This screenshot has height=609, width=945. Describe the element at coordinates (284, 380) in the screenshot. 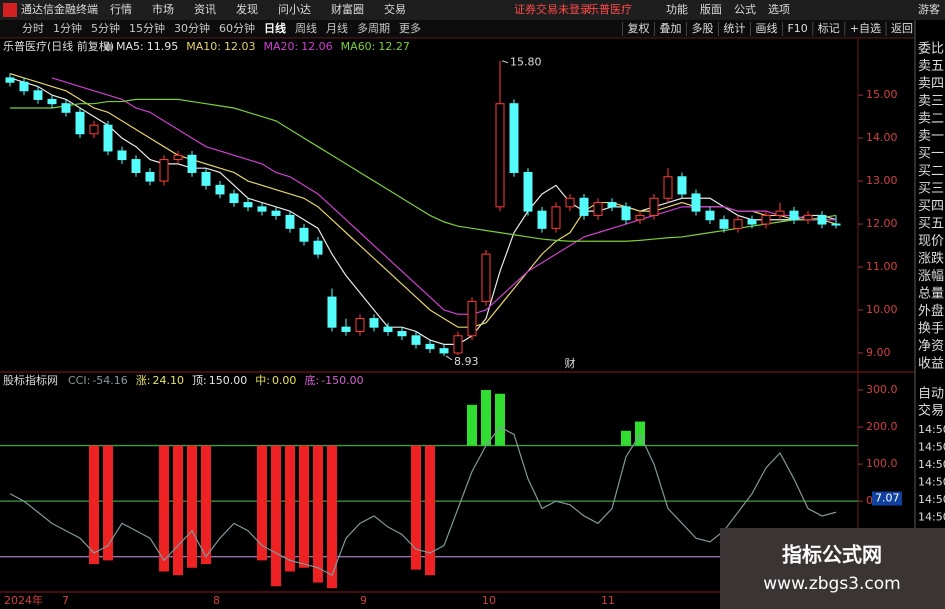

I see `readout-value: 0.00` at that location.